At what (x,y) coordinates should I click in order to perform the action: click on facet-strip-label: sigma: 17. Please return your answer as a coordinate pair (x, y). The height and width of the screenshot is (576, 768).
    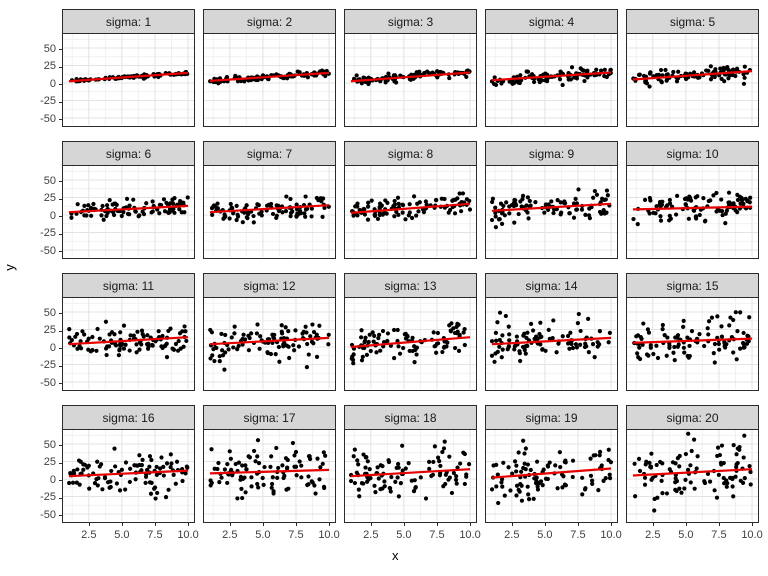
    Looking at the image, I should click on (269, 417).